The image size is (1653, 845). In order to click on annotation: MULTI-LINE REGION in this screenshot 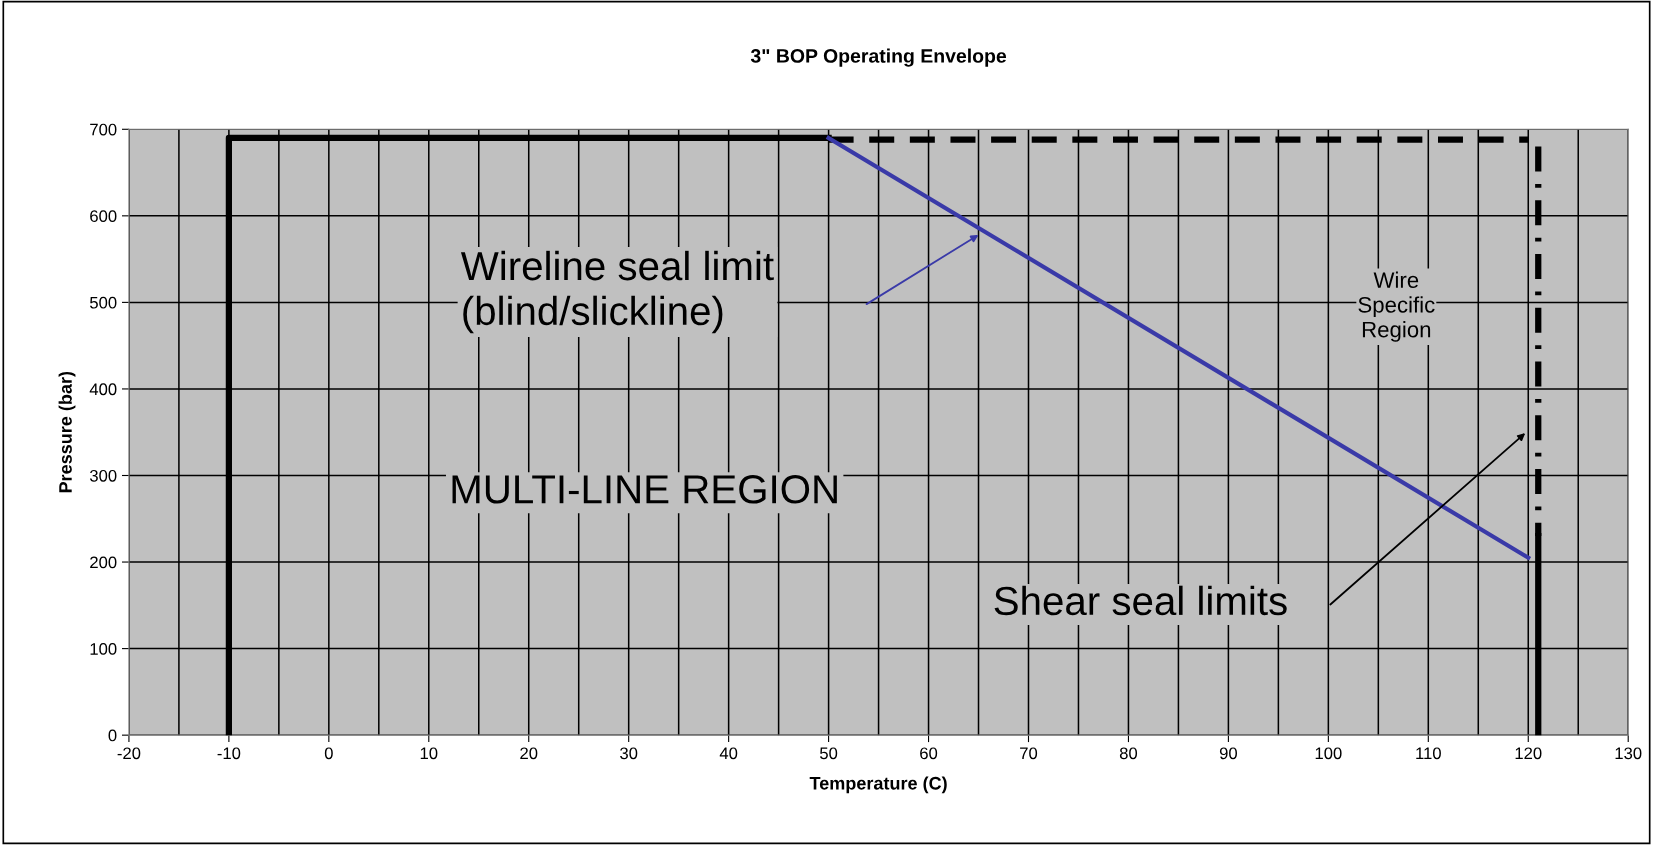, I will do `click(644, 489)`.